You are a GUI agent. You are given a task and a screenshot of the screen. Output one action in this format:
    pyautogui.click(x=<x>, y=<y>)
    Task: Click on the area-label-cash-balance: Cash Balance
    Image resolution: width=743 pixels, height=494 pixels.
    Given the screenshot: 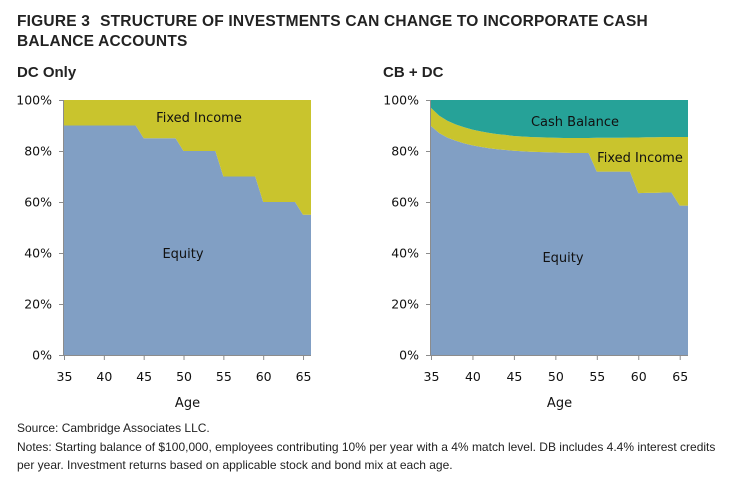 What is the action you would take?
    pyautogui.click(x=575, y=122)
    